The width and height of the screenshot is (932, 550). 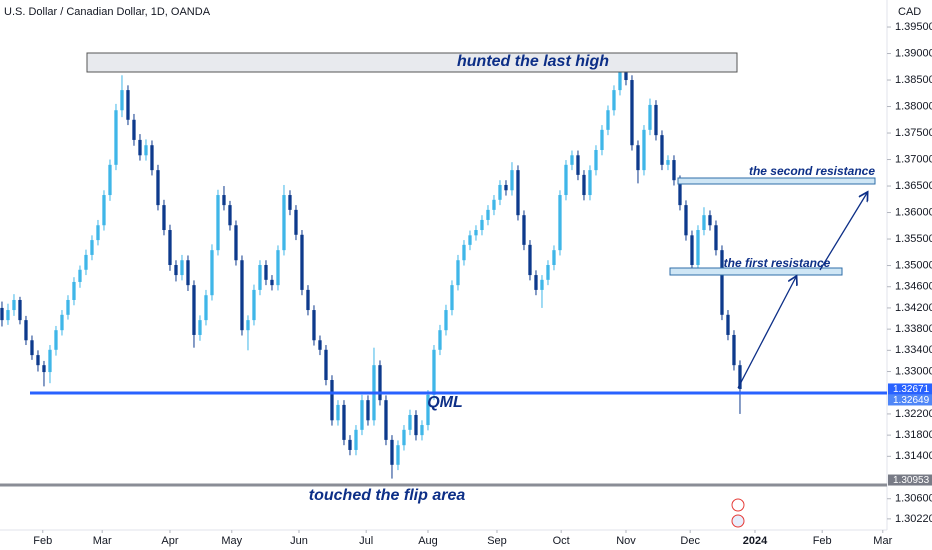 What do you see at coordinates (366, 541) in the screenshot?
I see `x-tick-label: Jul` at bounding box center [366, 541].